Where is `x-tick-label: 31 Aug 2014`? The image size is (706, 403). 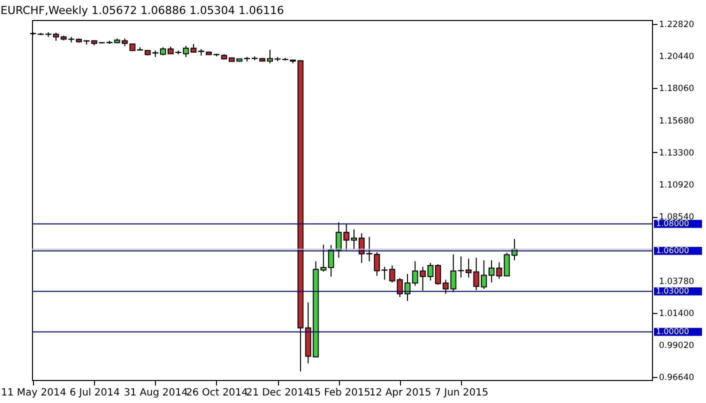
x-tick-label: 31 Aug 2014 is located at coordinates (156, 393).